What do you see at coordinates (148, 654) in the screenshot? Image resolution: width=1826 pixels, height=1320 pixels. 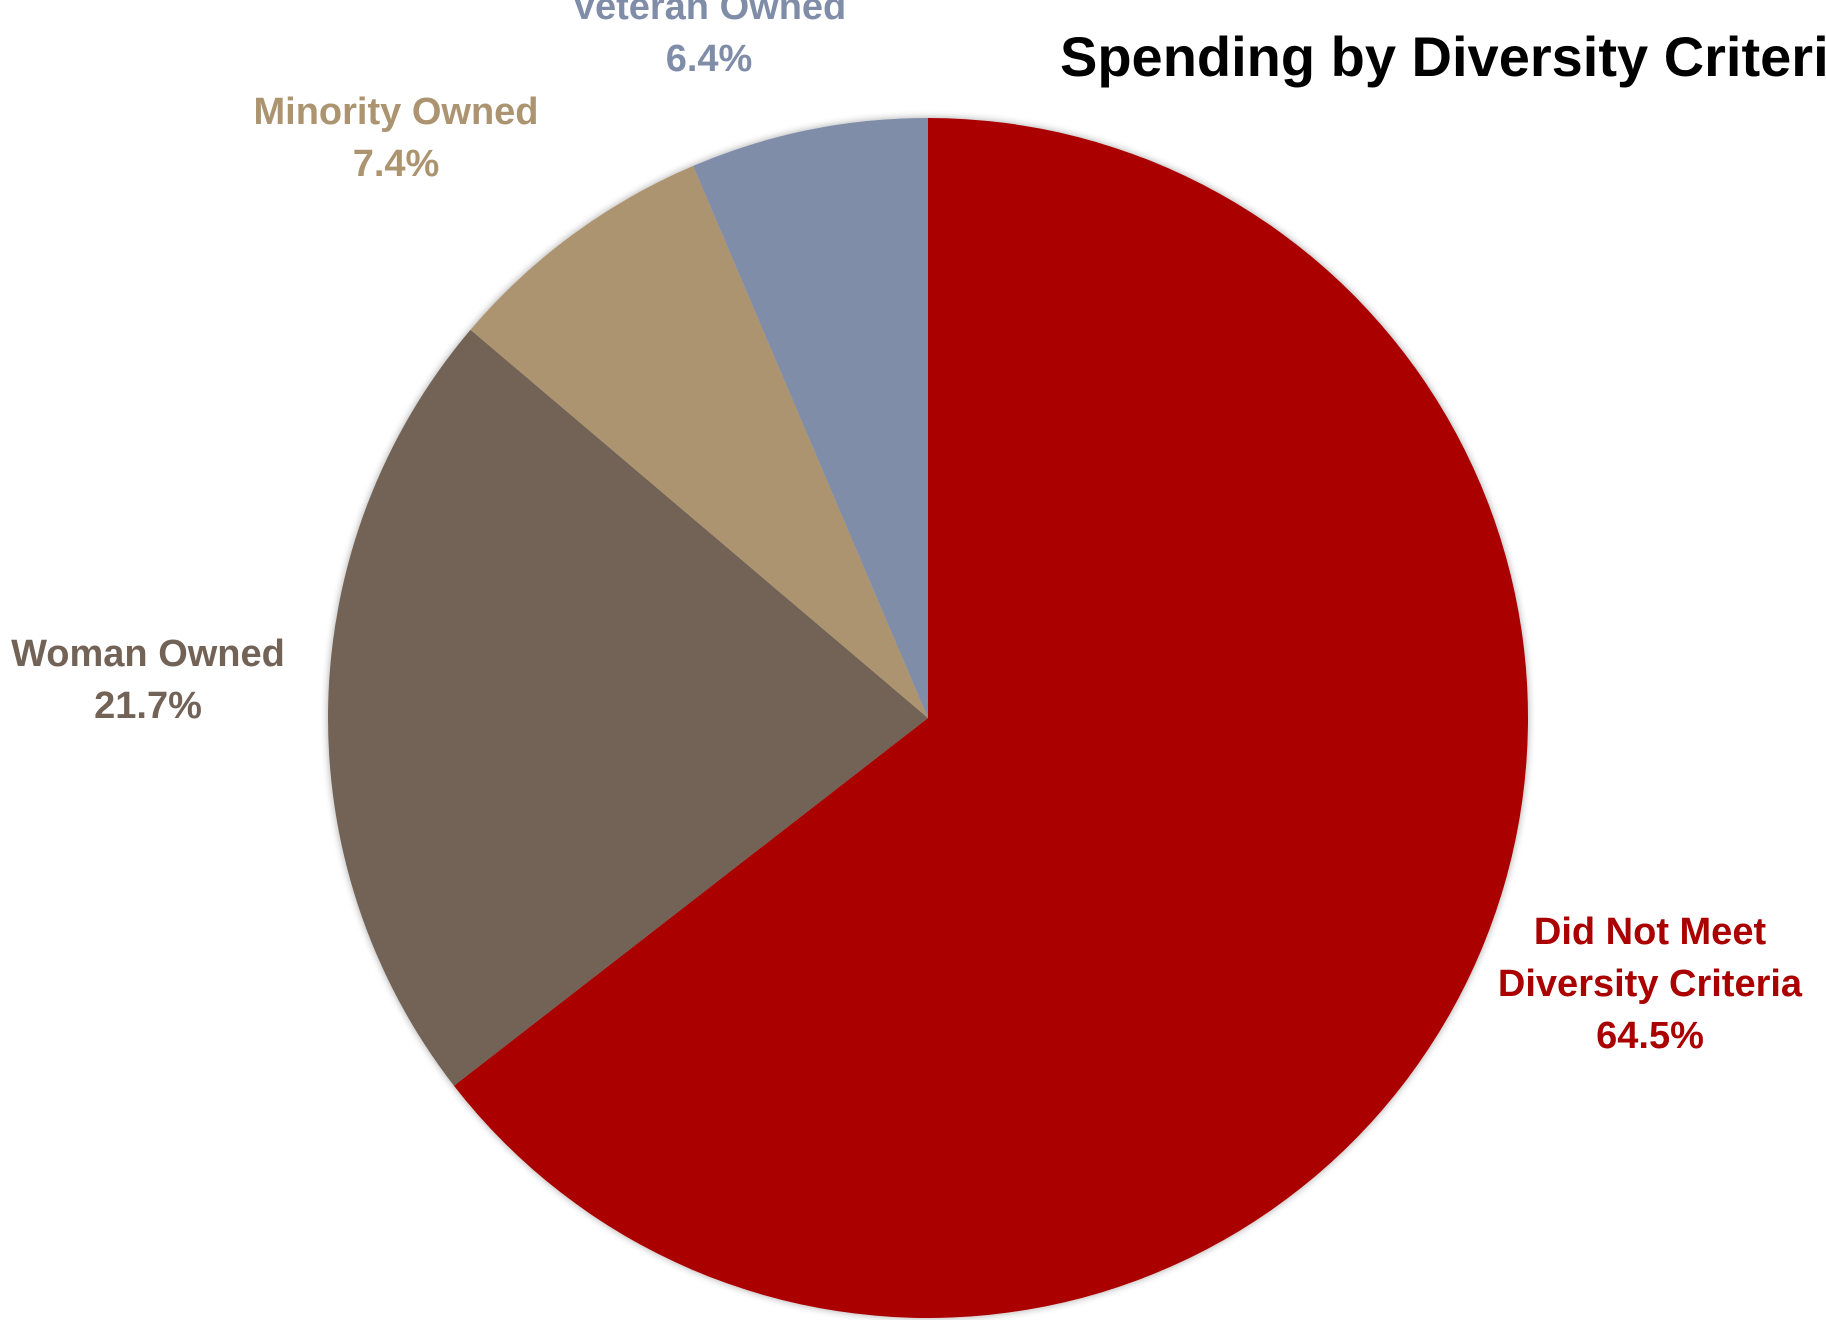 I see `slice-name-1-line-0: Woman Owned` at bounding box center [148, 654].